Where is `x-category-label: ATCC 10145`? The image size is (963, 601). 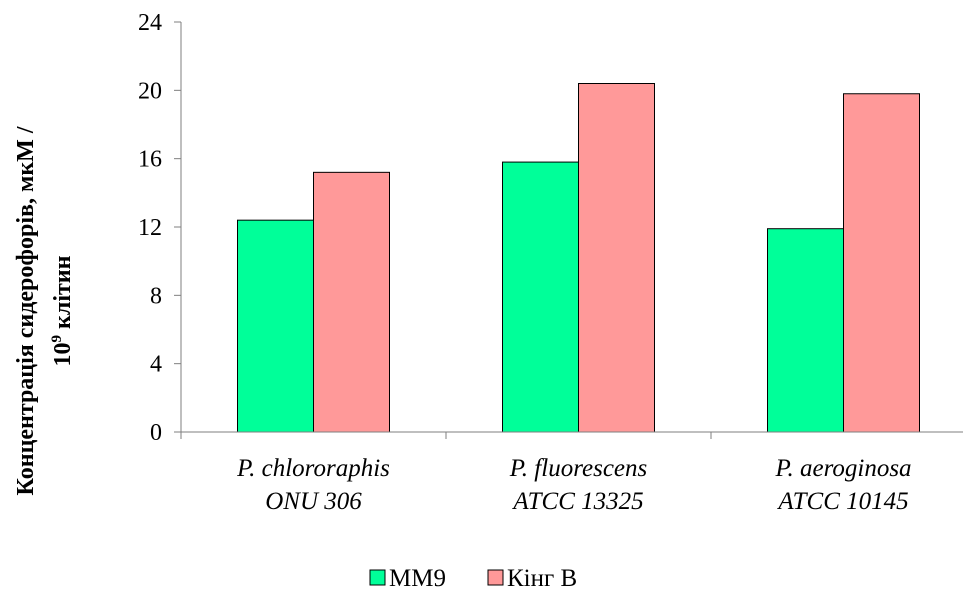 x-category-label: ATCC 10145 is located at coordinates (842, 501).